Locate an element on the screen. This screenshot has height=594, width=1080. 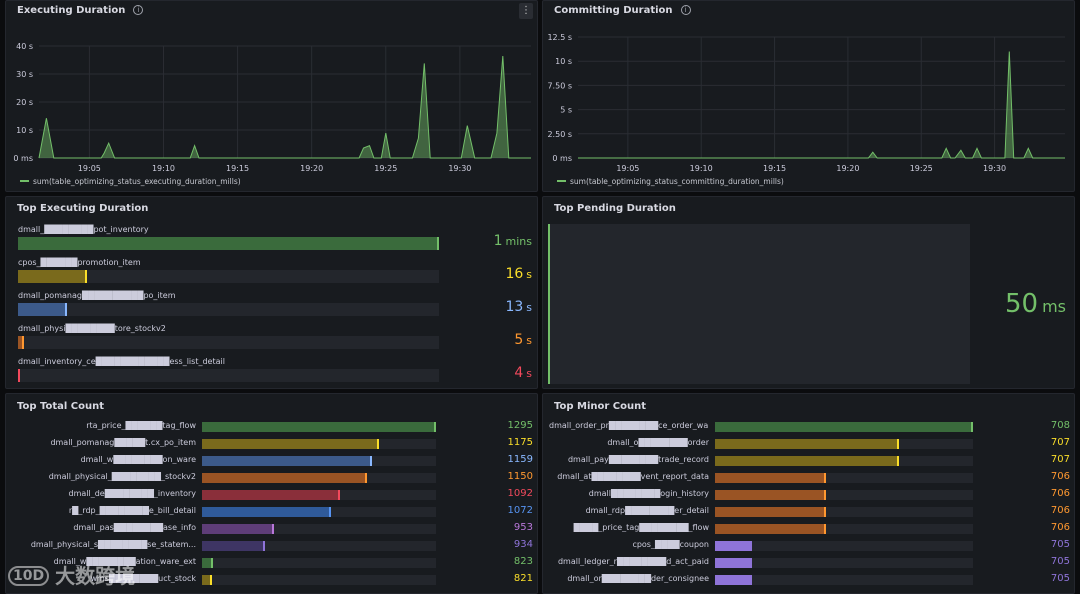
row-label: dmall_w████████ation_ware_ext is located at coordinates (124, 561).